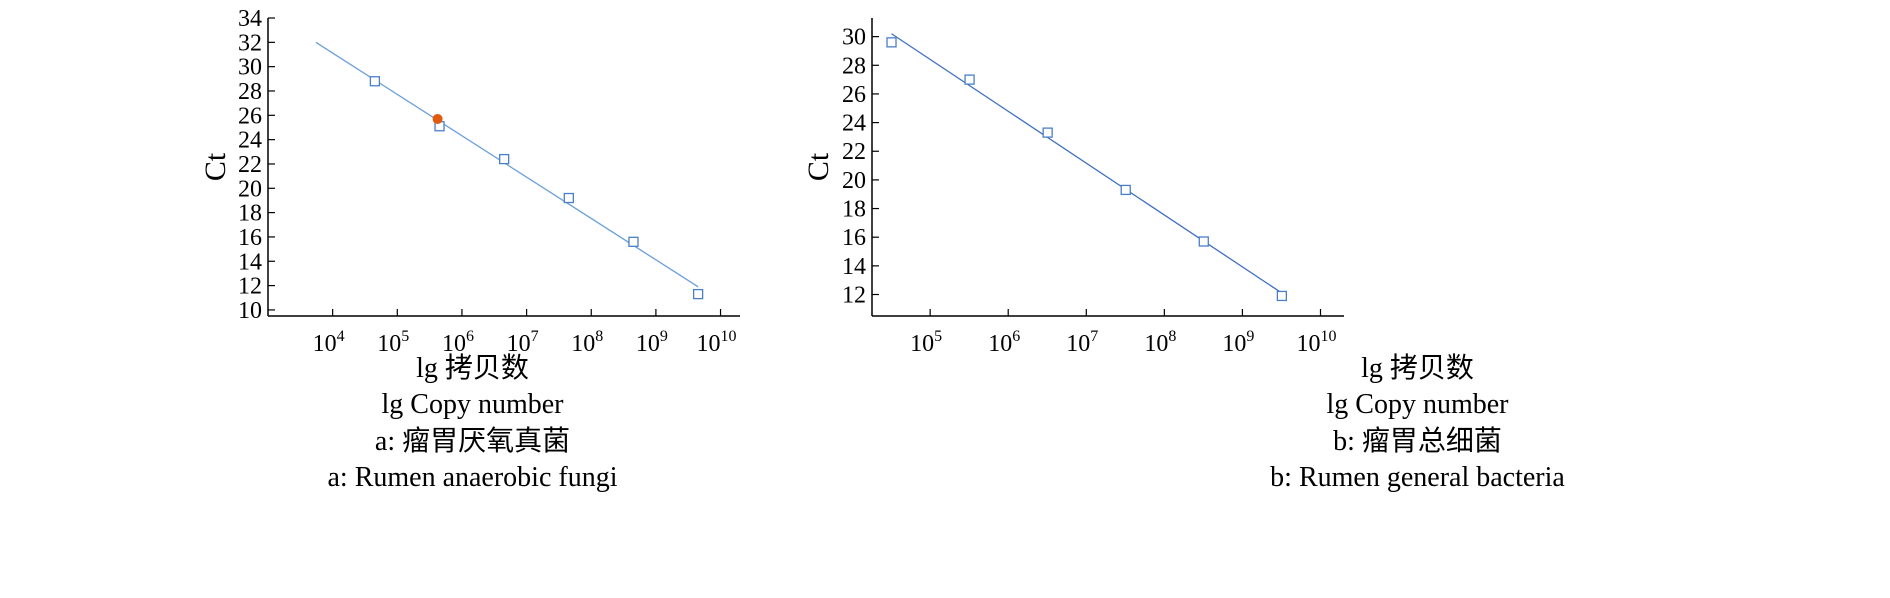 This screenshot has height=598, width=1890. Describe the element at coordinates (1087, 163) in the screenshot. I see `fit-line` at that location.